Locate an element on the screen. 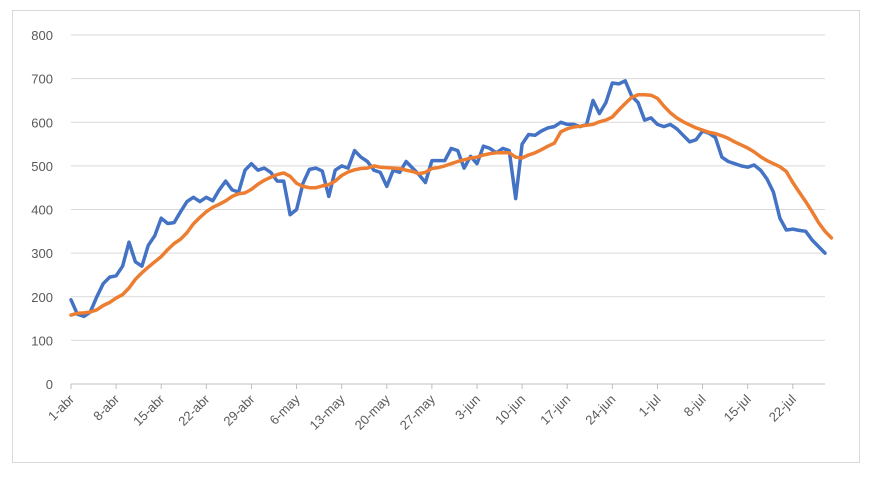  y-tick-label: 400 is located at coordinates (42, 210).